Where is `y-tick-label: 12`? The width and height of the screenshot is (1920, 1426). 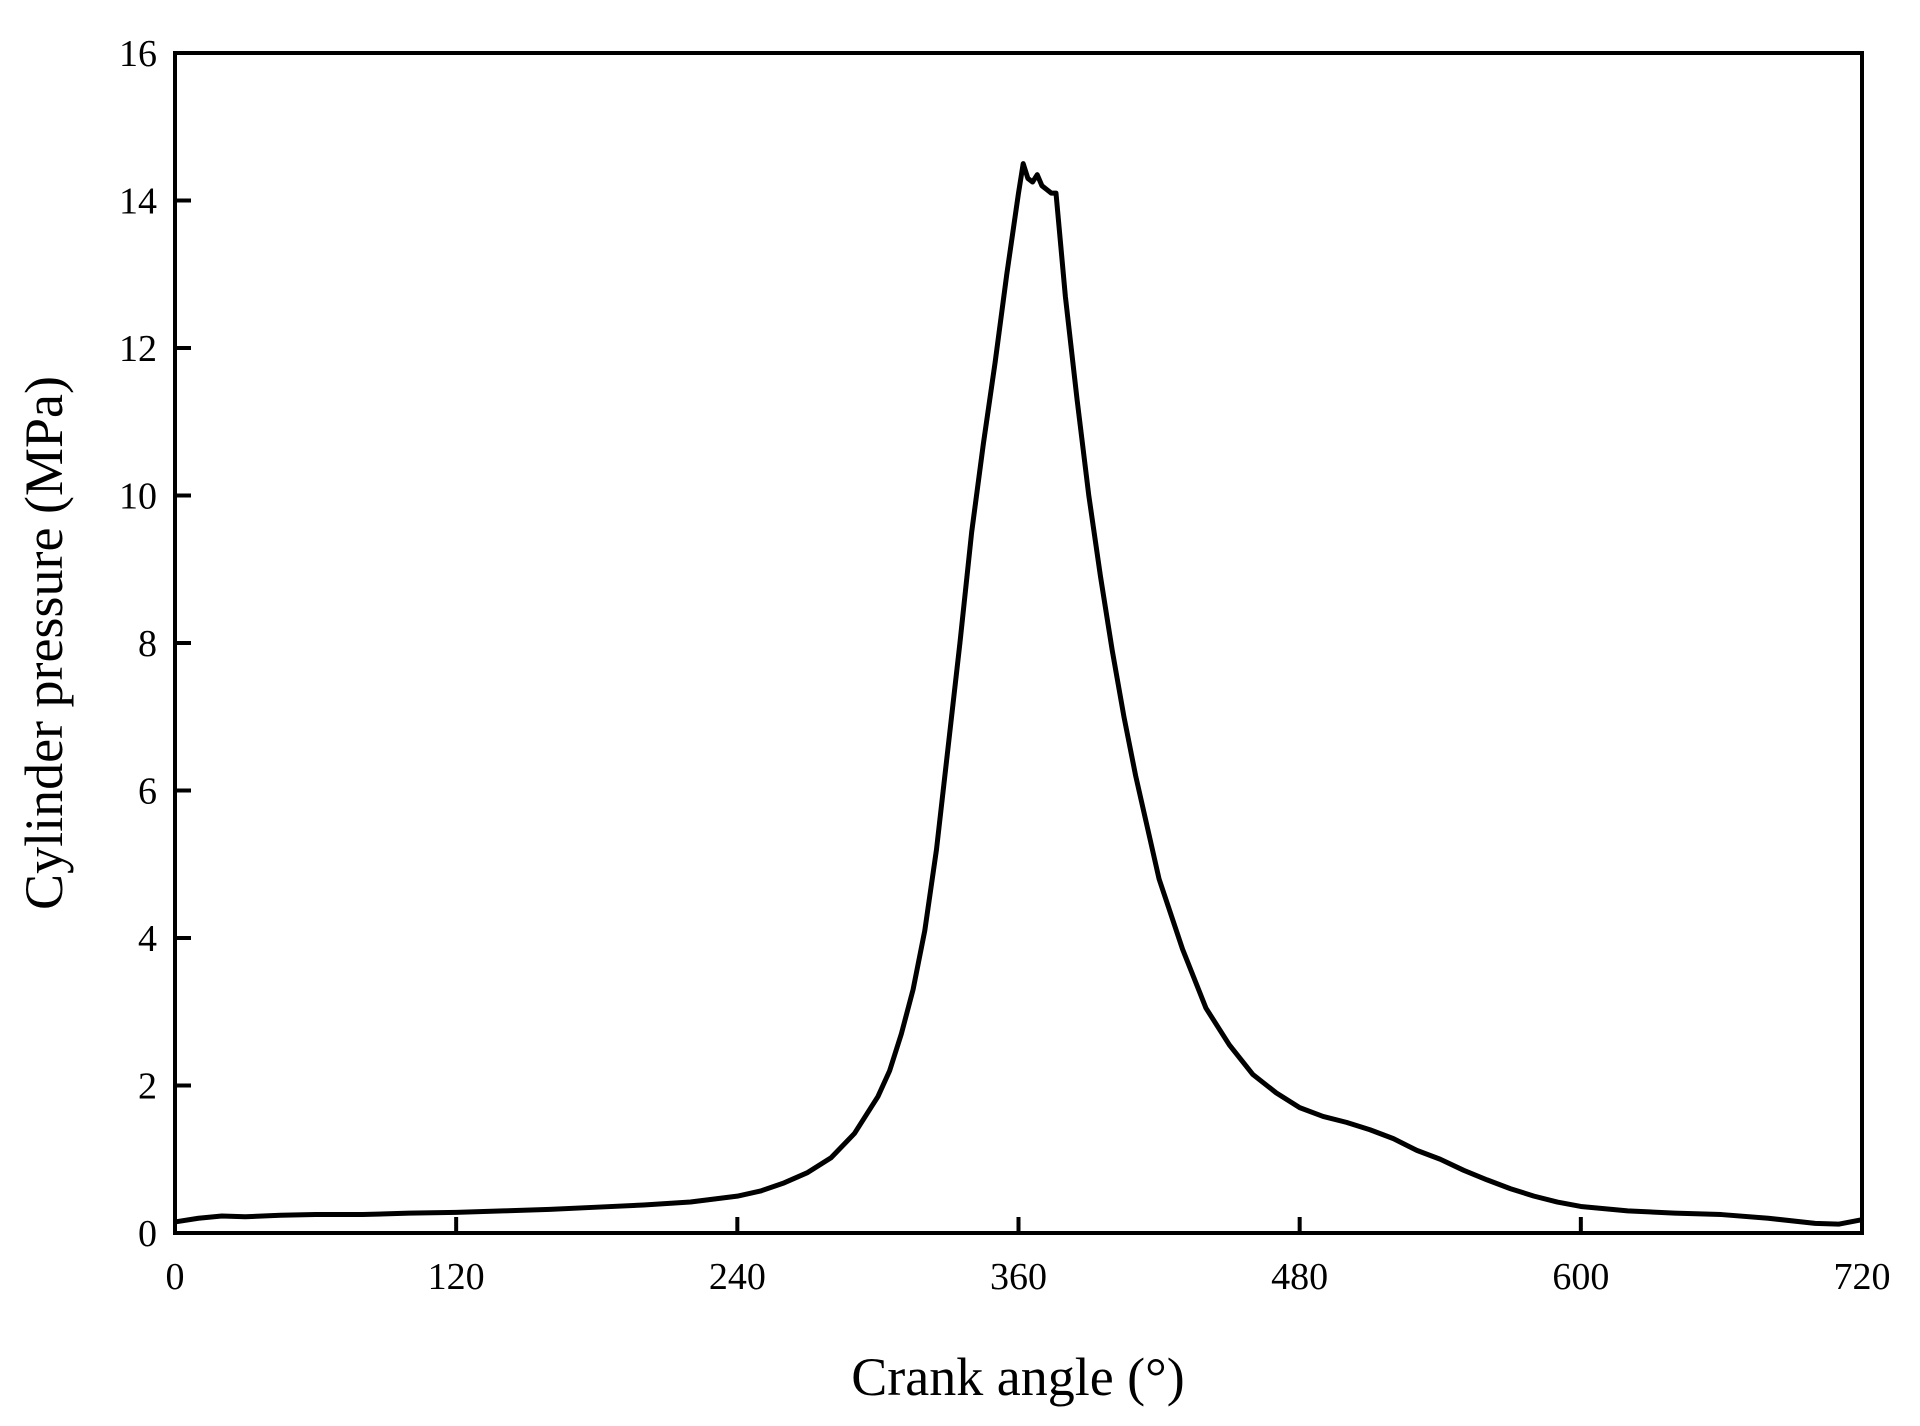 y-tick-label: 12 is located at coordinates (138, 349).